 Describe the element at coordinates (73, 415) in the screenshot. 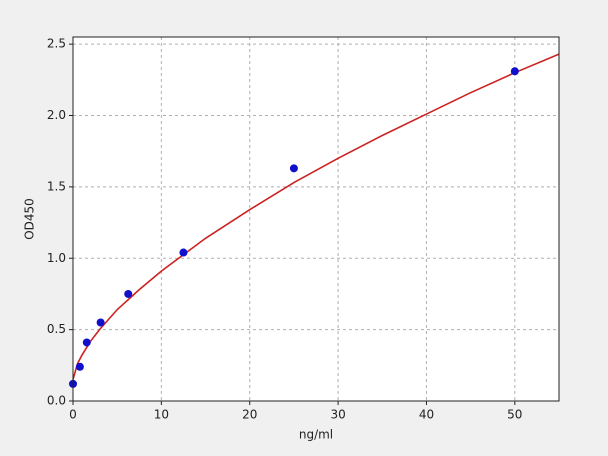

I see `x-tick-label: 0` at that location.